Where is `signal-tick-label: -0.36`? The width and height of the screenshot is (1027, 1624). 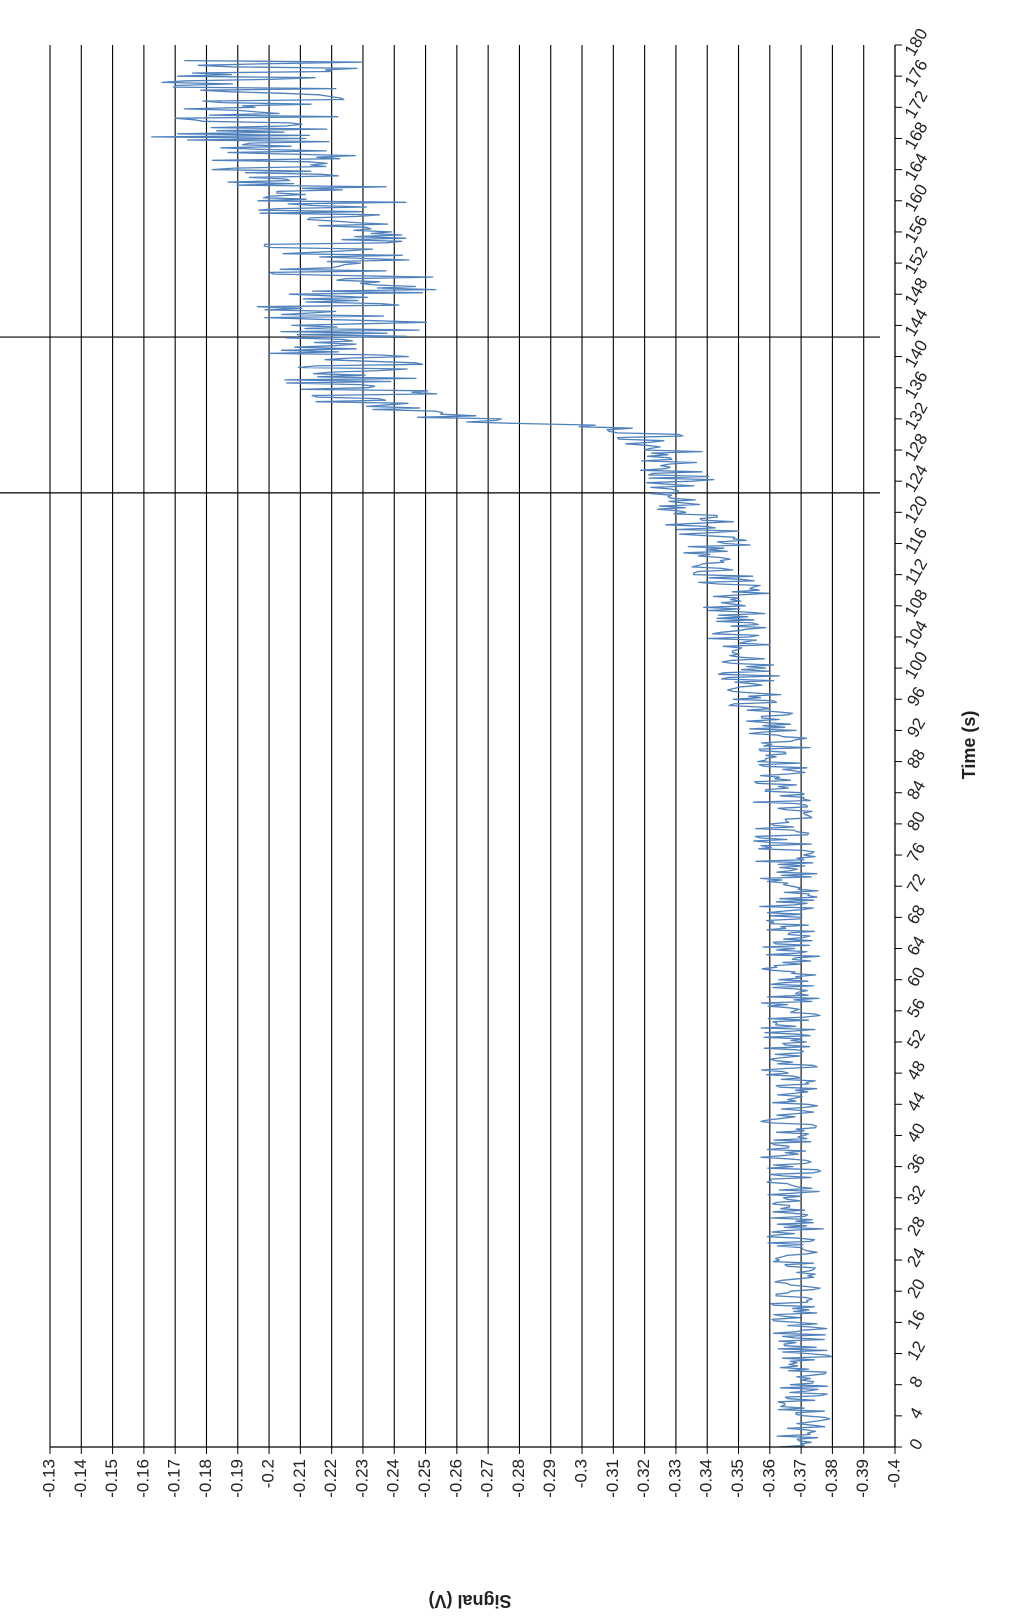
signal-tick-label: -0.36 is located at coordinates (768, 1478).